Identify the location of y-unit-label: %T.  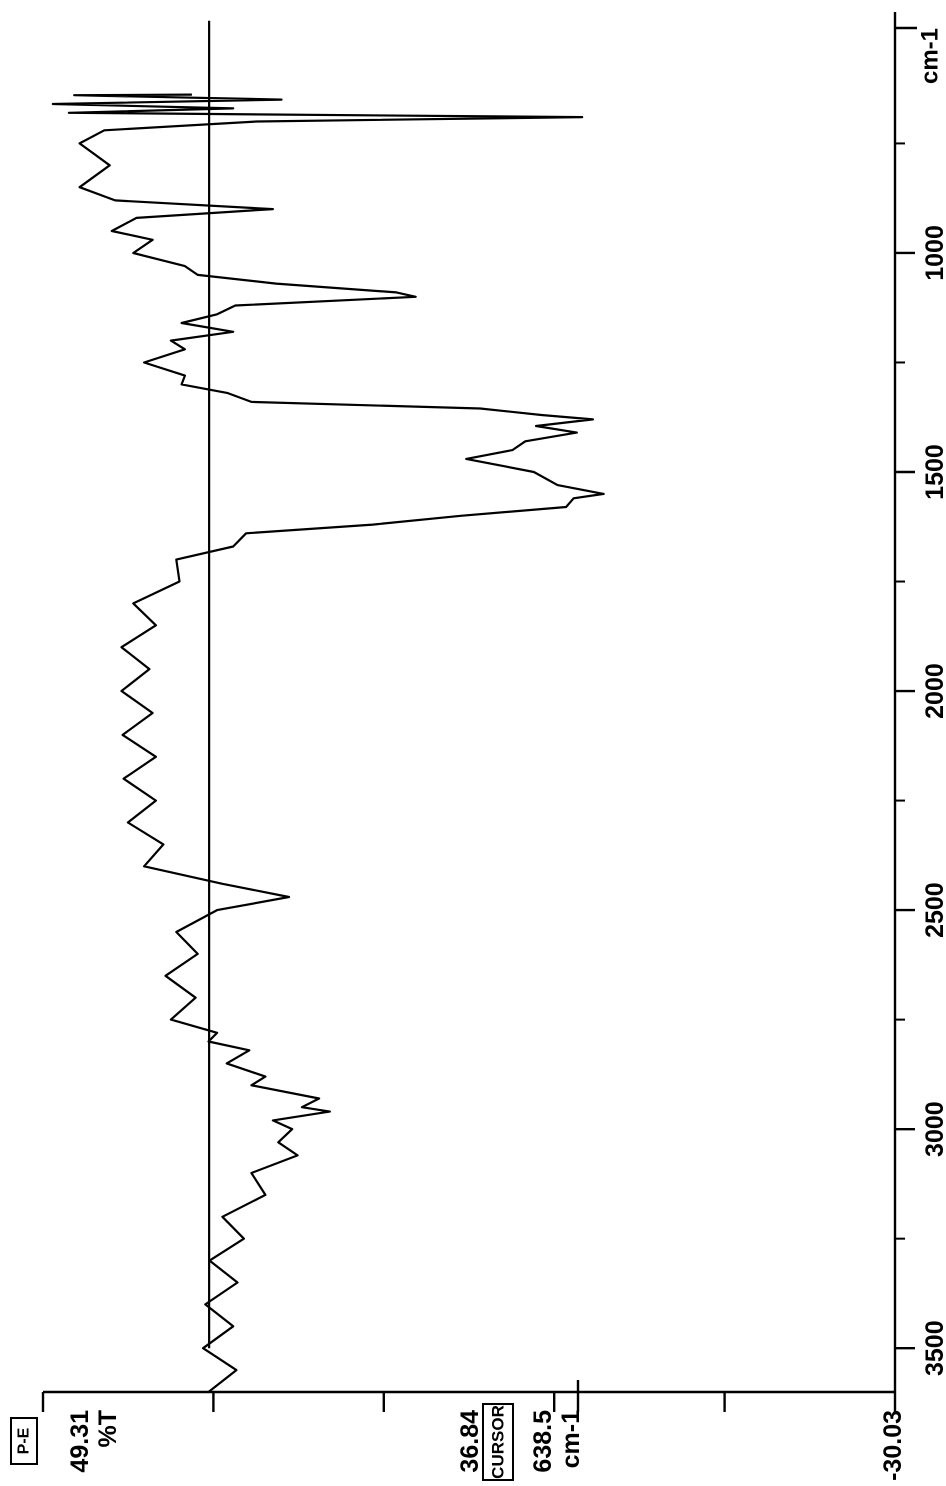
(108, 1429).